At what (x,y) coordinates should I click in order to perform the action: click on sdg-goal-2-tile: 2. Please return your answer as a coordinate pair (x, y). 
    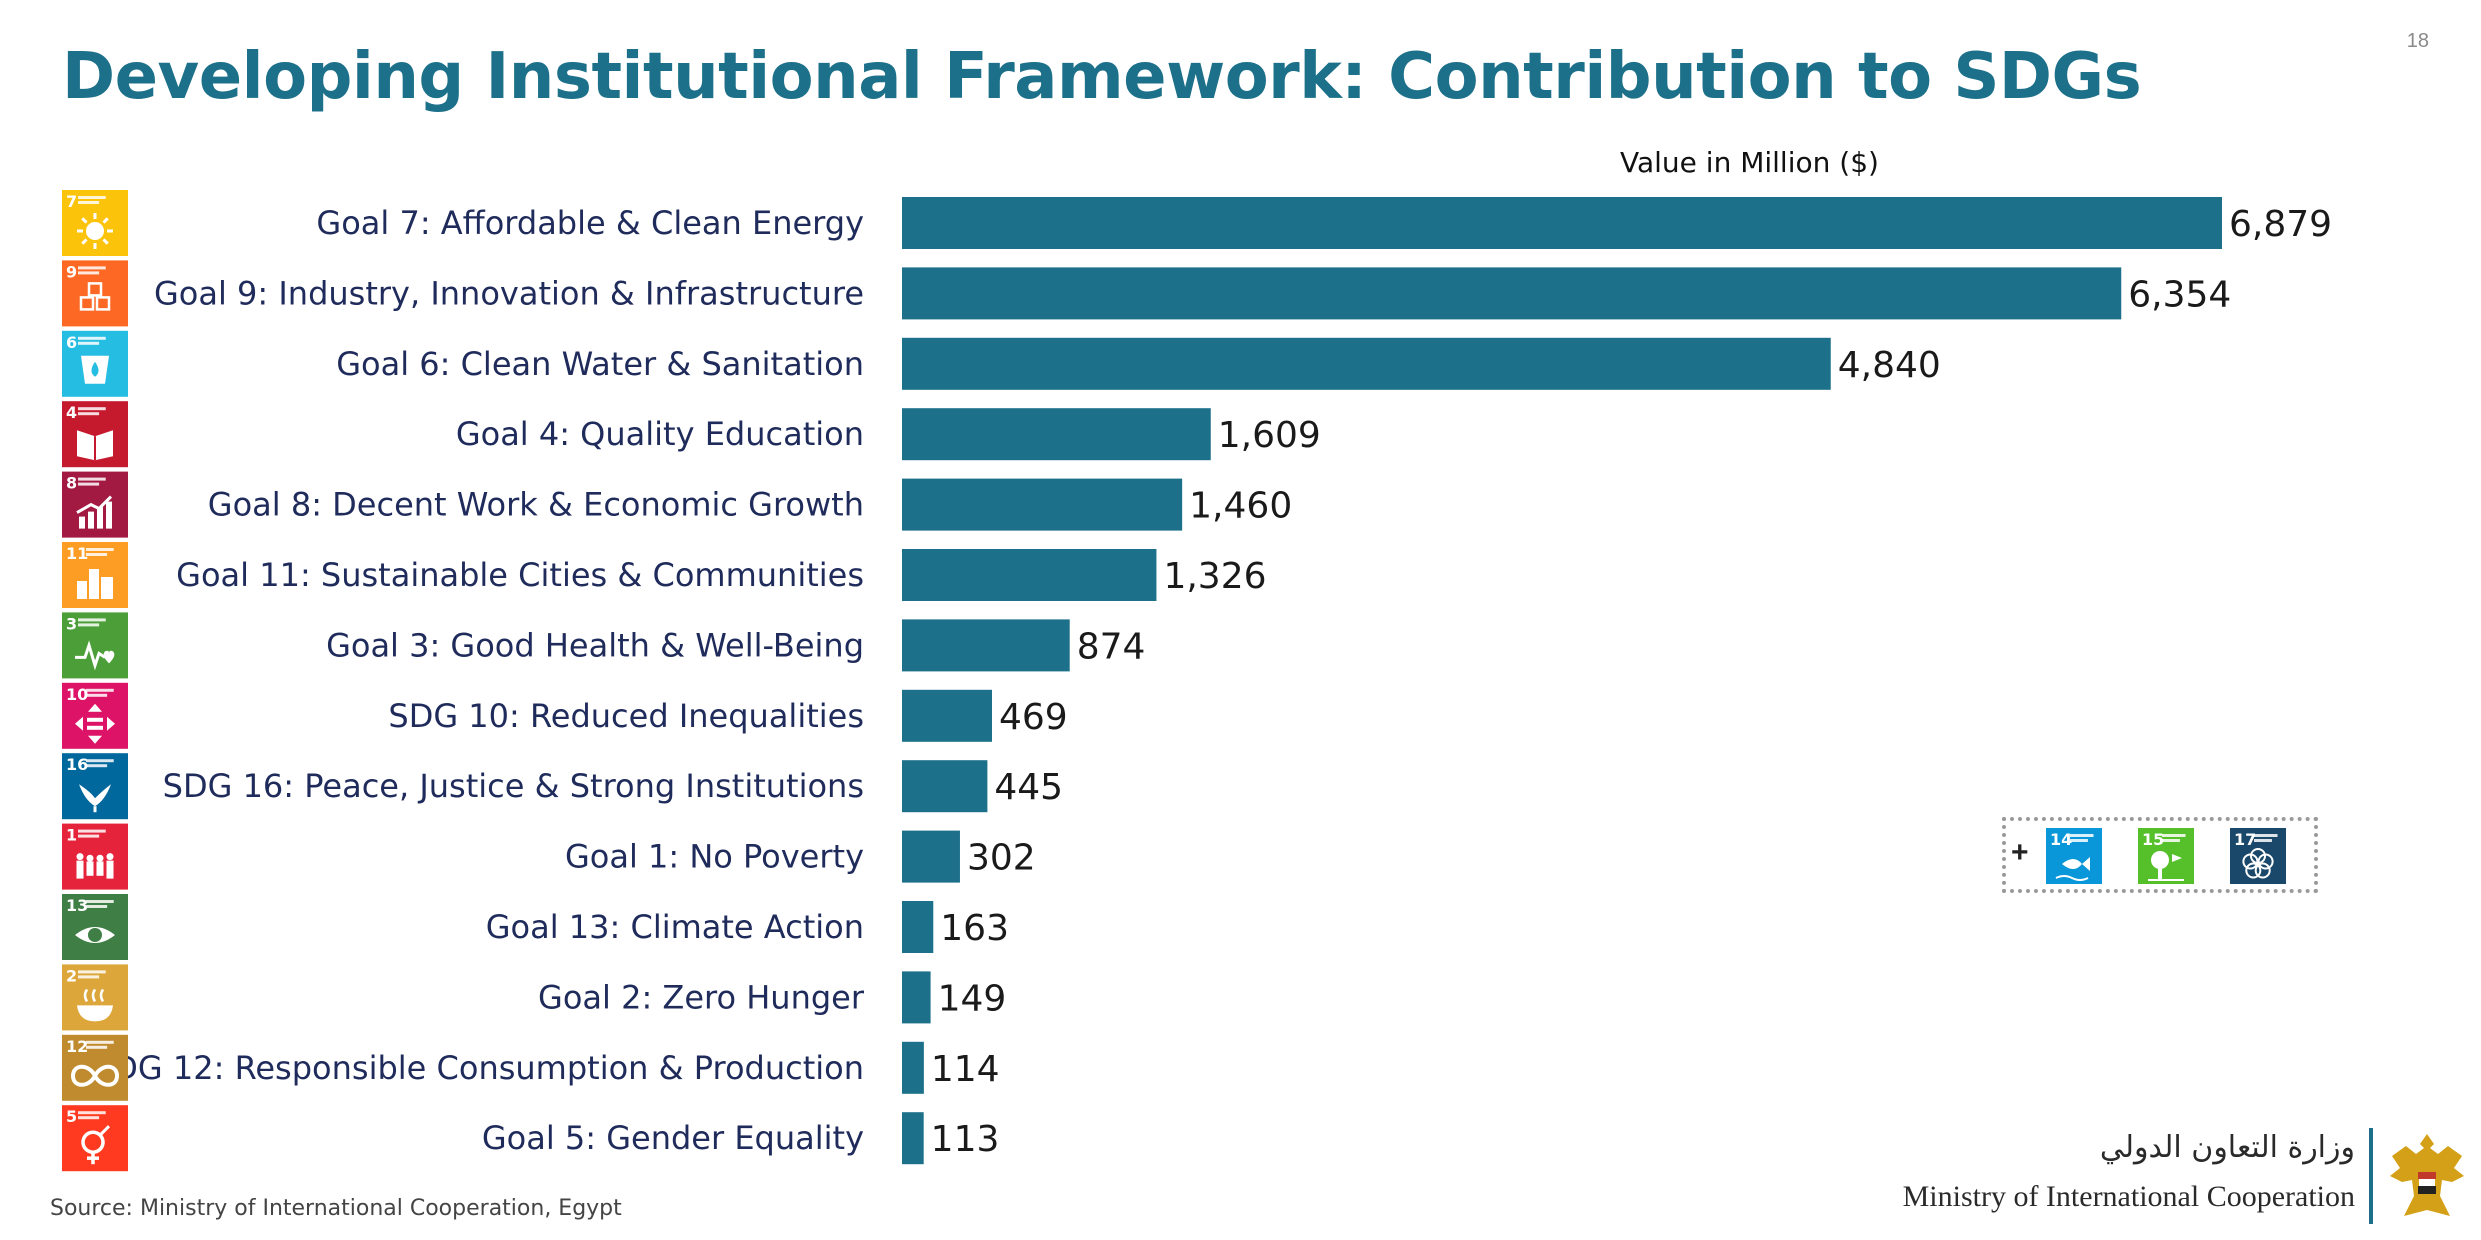
    Looking at the image, I should click on (95, 997).